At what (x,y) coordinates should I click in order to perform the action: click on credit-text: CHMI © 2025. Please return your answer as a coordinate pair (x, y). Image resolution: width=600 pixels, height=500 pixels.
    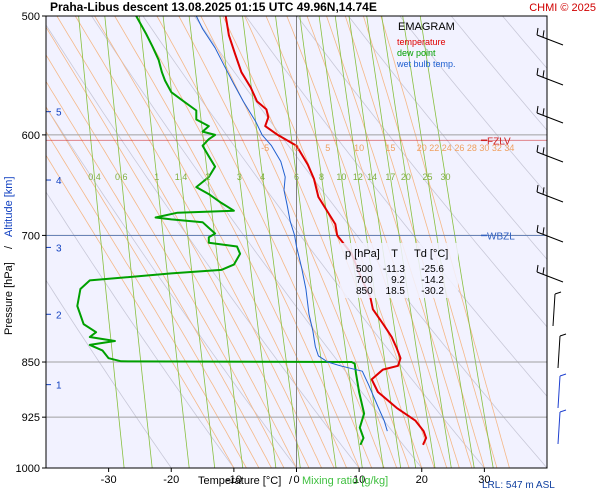
    Looking at the image, I should click on (562, 8).